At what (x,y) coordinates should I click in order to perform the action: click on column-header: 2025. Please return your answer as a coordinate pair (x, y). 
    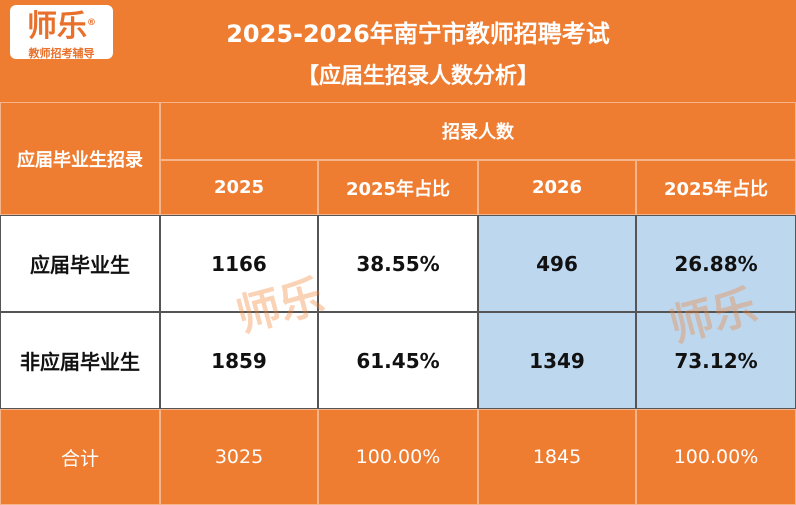
    Looking at the image, I should click on (239, 187).